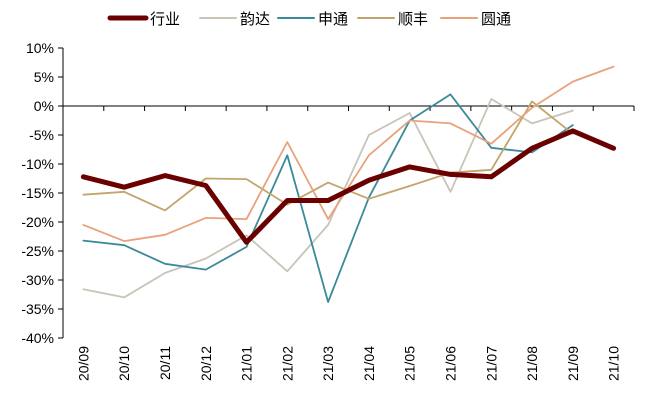 The width and height of the screenshot is (667, 402). Describe the element at coordinates (37, 193) in the screenshot. I see `y-tick-label: -15%` at that location.